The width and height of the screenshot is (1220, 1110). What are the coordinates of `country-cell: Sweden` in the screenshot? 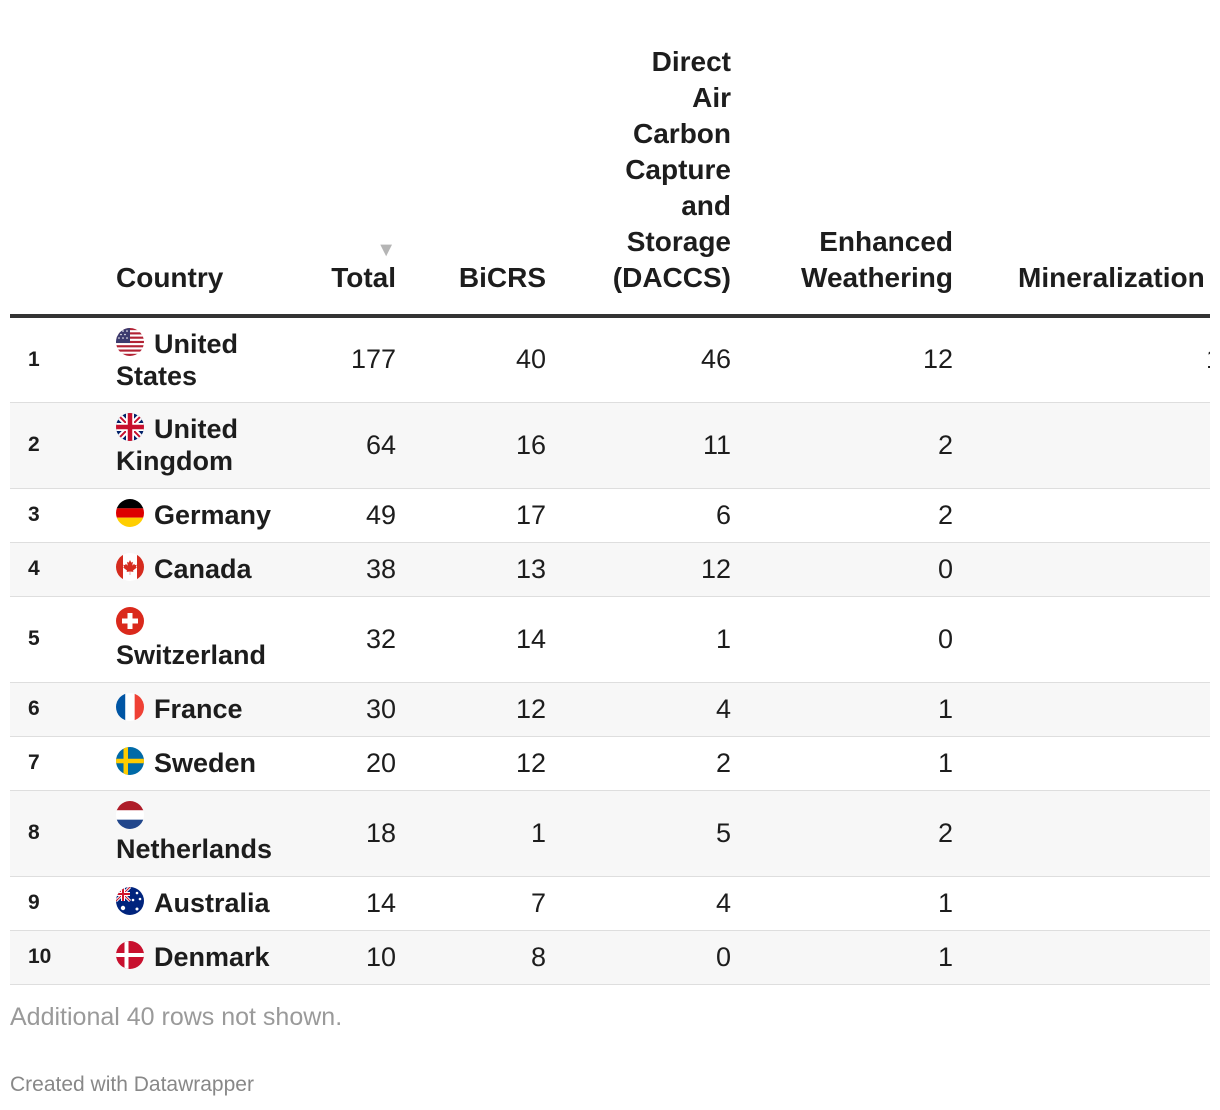 It's located at (200, 763).